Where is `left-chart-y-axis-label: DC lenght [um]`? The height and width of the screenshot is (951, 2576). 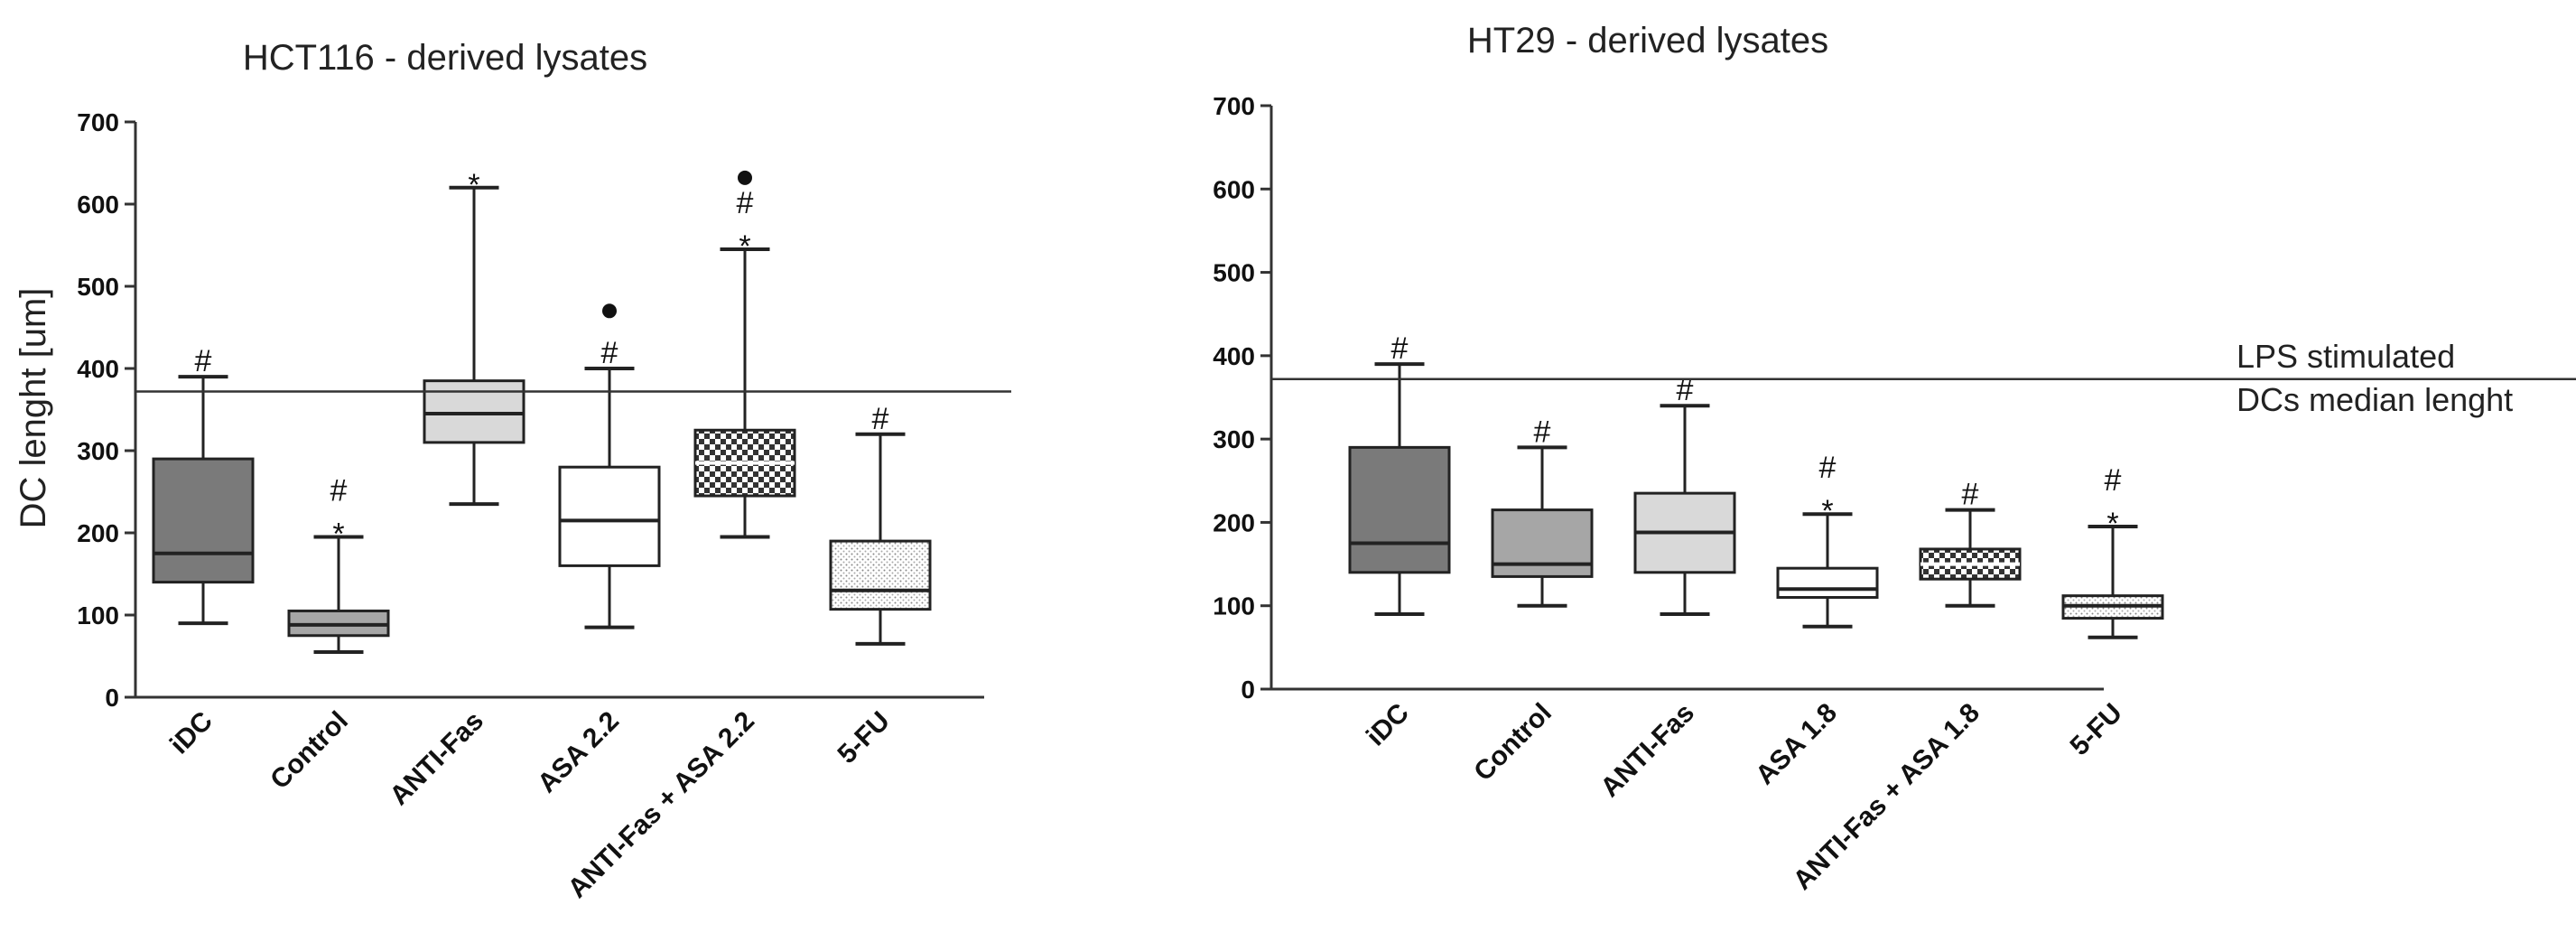
left-chart-y-axis-label: DC lenght [um] is located at coordinates (33, 408).